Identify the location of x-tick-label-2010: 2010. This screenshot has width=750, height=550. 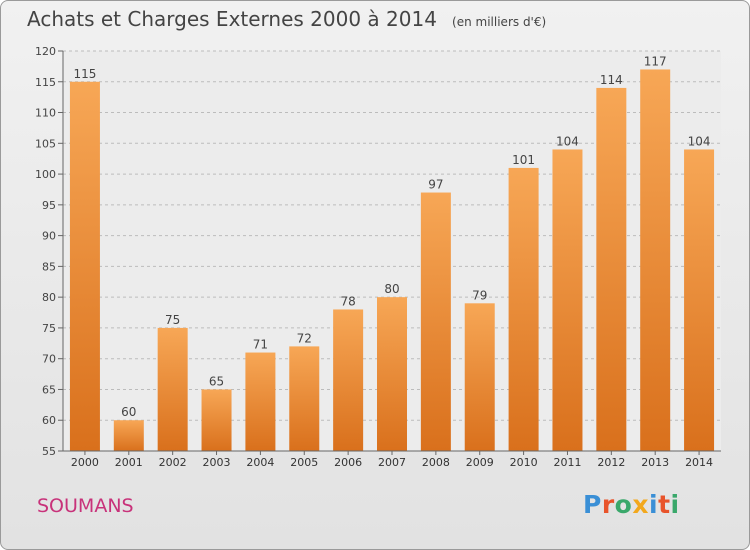
(524, 462).